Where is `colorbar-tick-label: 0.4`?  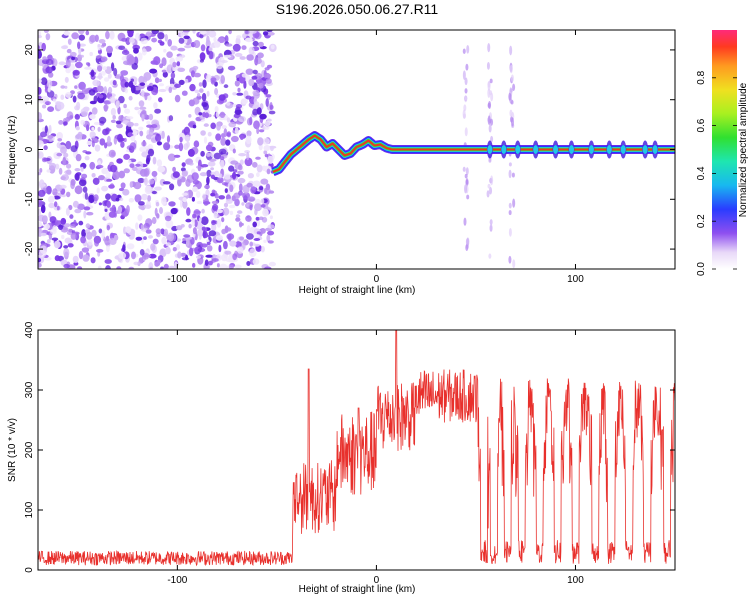
colorbar-tick-label: 0.4 is located at coordinates (701, 173).